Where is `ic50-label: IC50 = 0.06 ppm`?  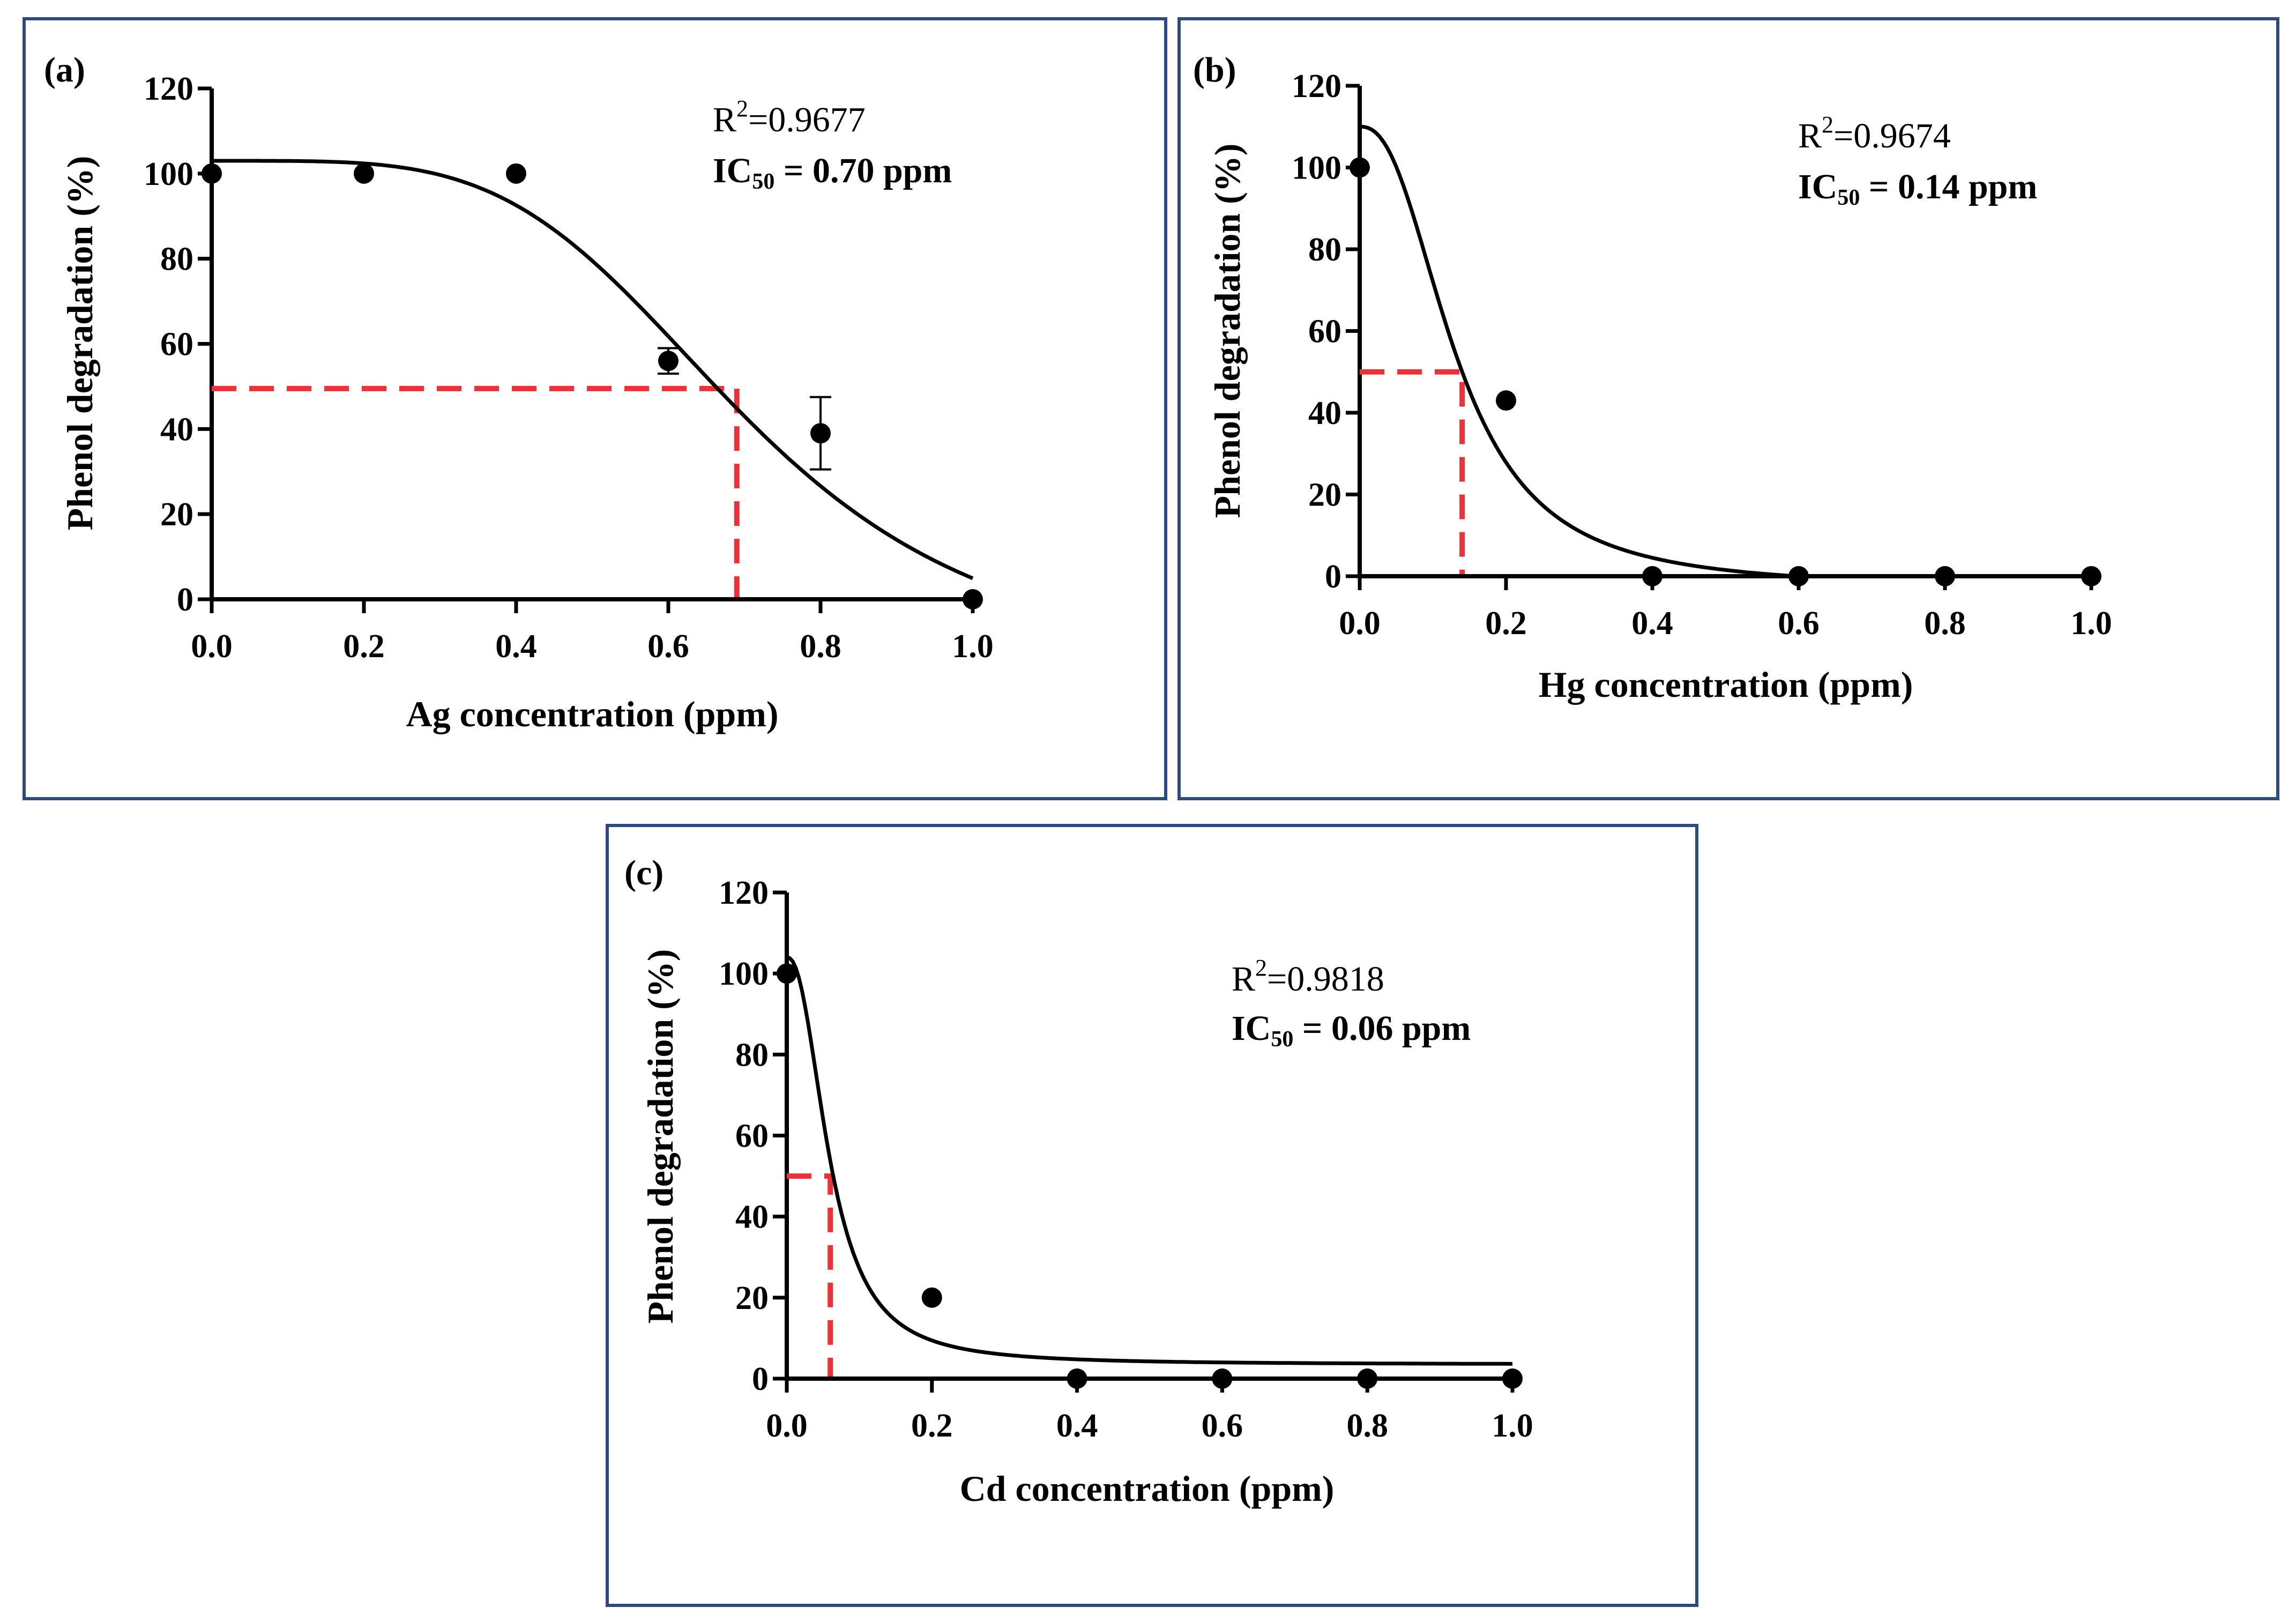
ic50-label: IC50 = 0.06 ppm is located at coordinates (1351, 1030).